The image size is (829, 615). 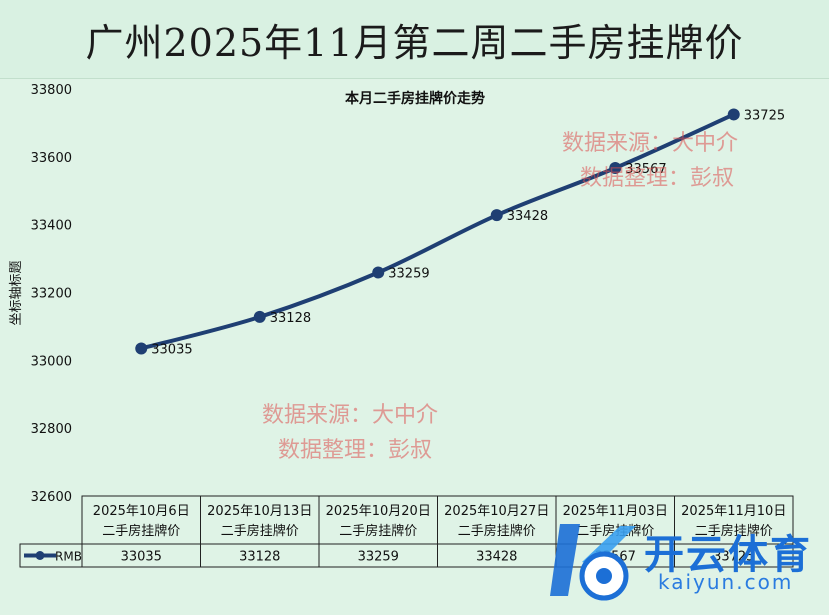 I want to click on page-title: 广州2025年11月第二周二手房挂牌价, so click(x=414, y=43).